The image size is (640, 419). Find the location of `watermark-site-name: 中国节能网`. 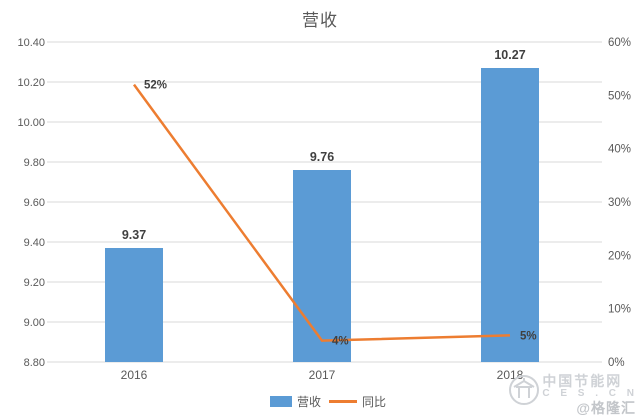

watermark-site-name: 中国节能网 is located at coordinates (582, 381).